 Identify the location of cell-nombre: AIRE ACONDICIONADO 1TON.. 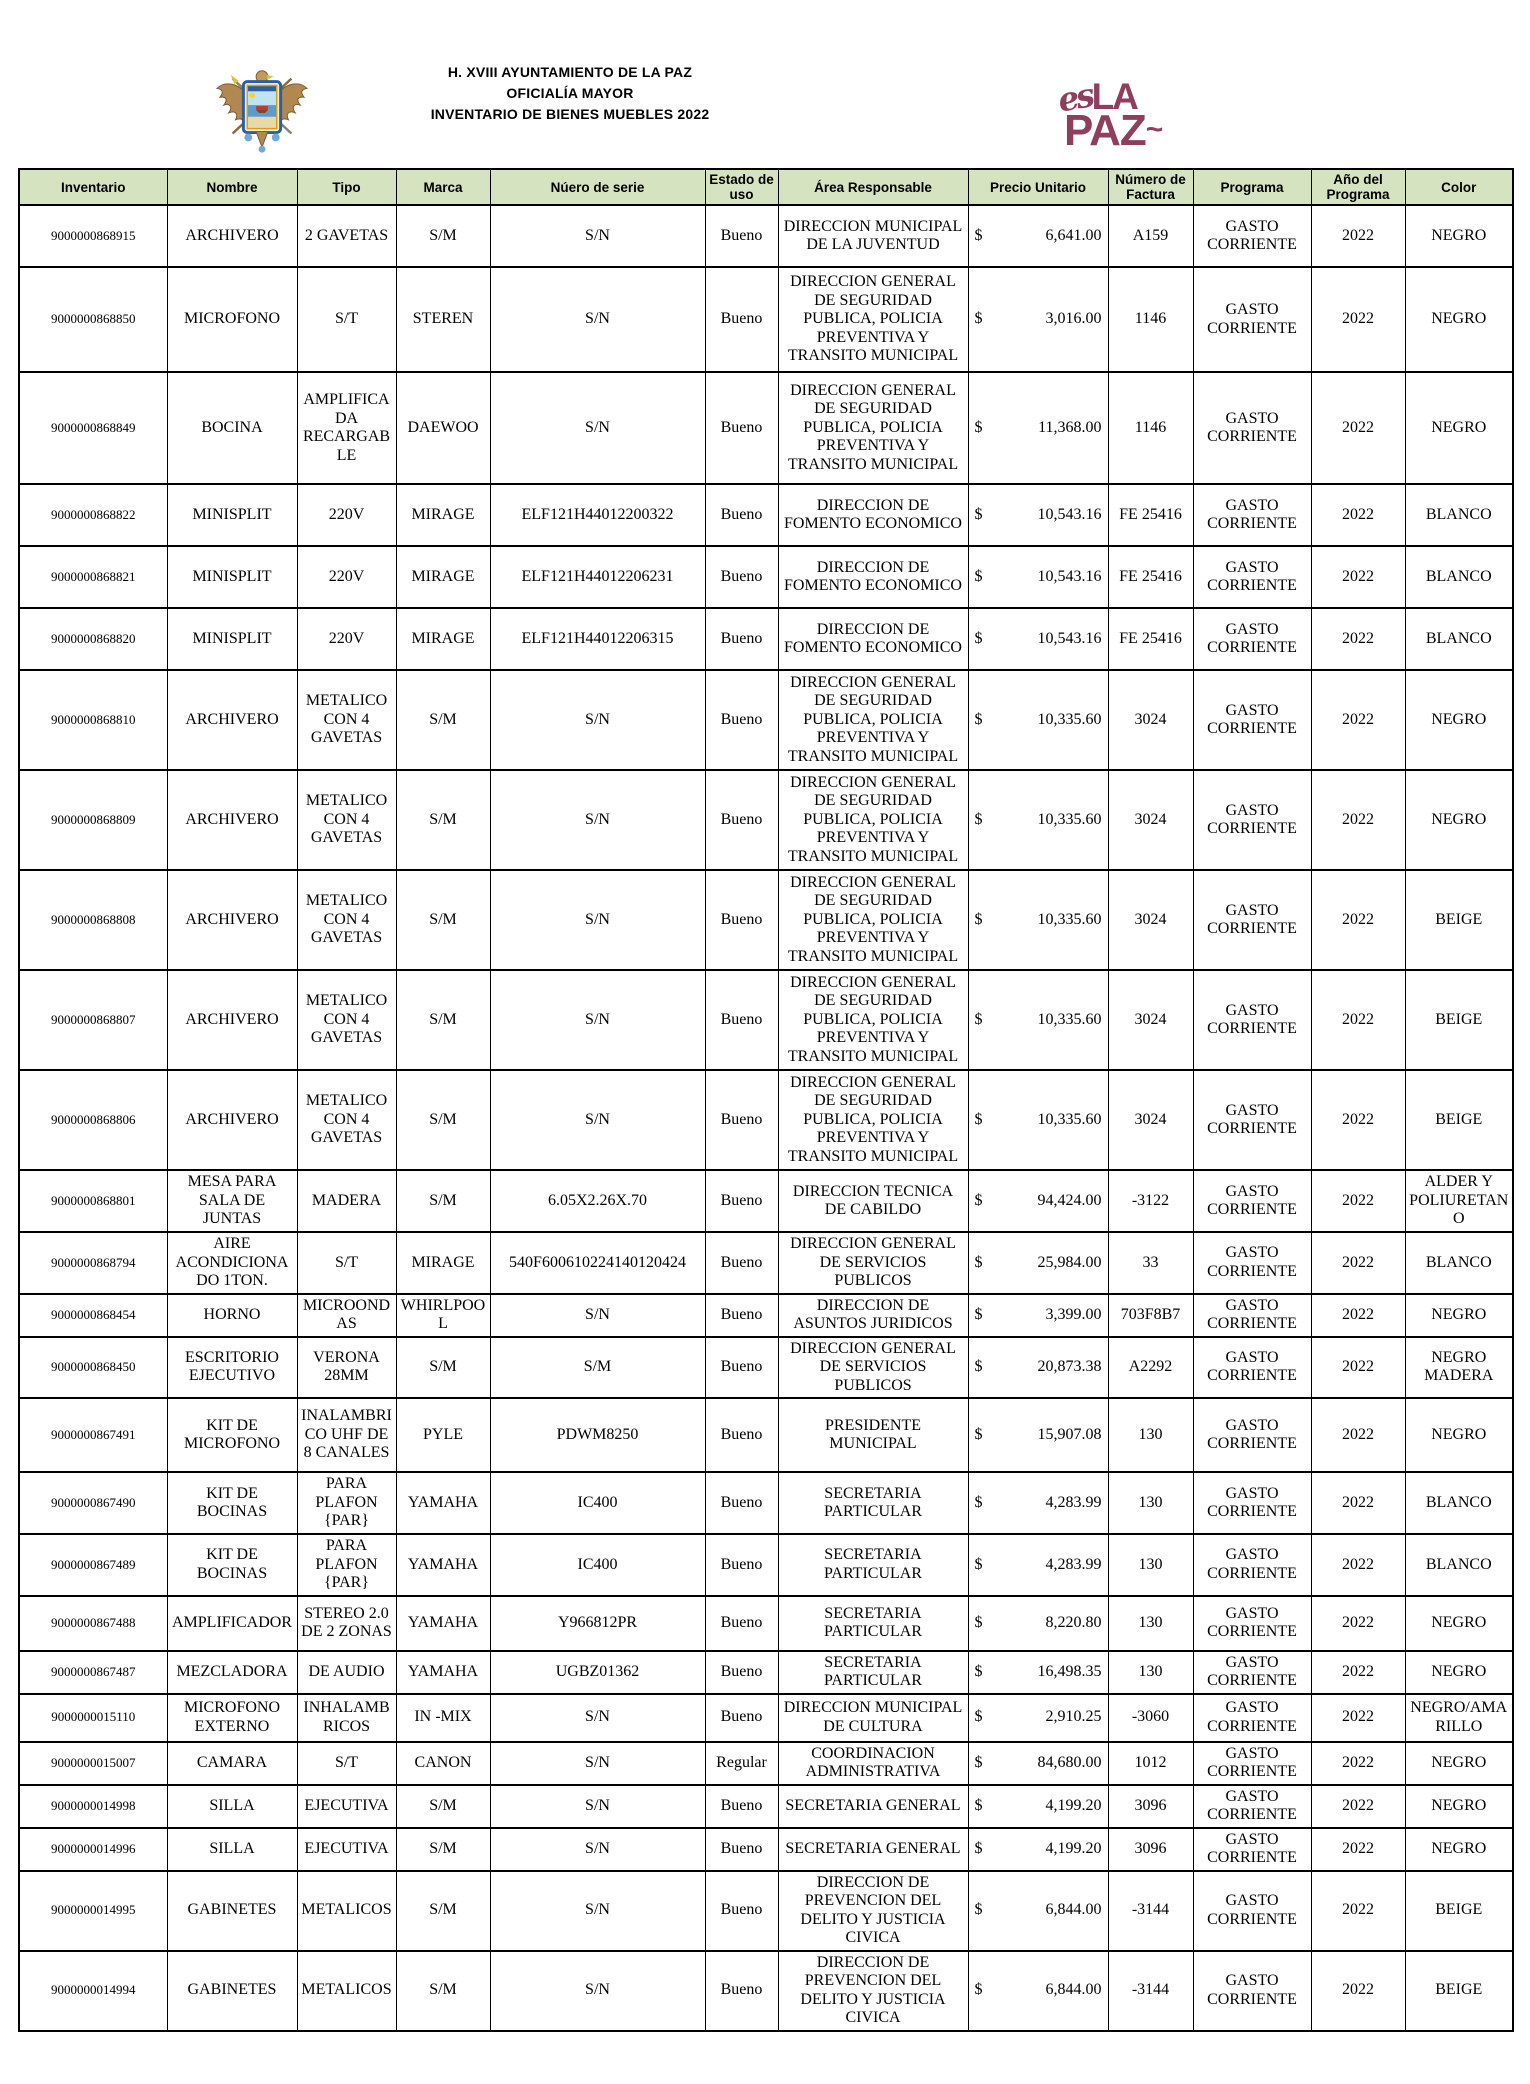
(232, 1263).